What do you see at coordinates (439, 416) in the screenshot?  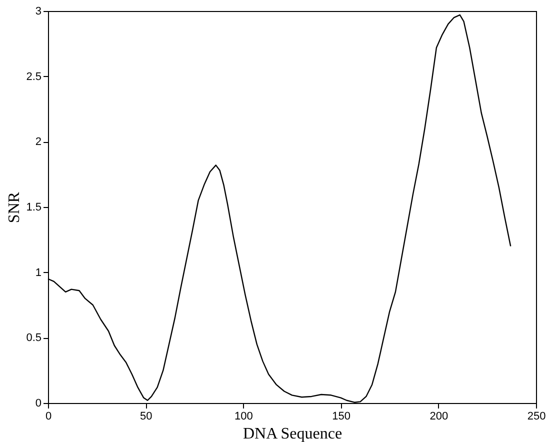 I see `x-tick-label: 200` at bounding box center [439, 416].